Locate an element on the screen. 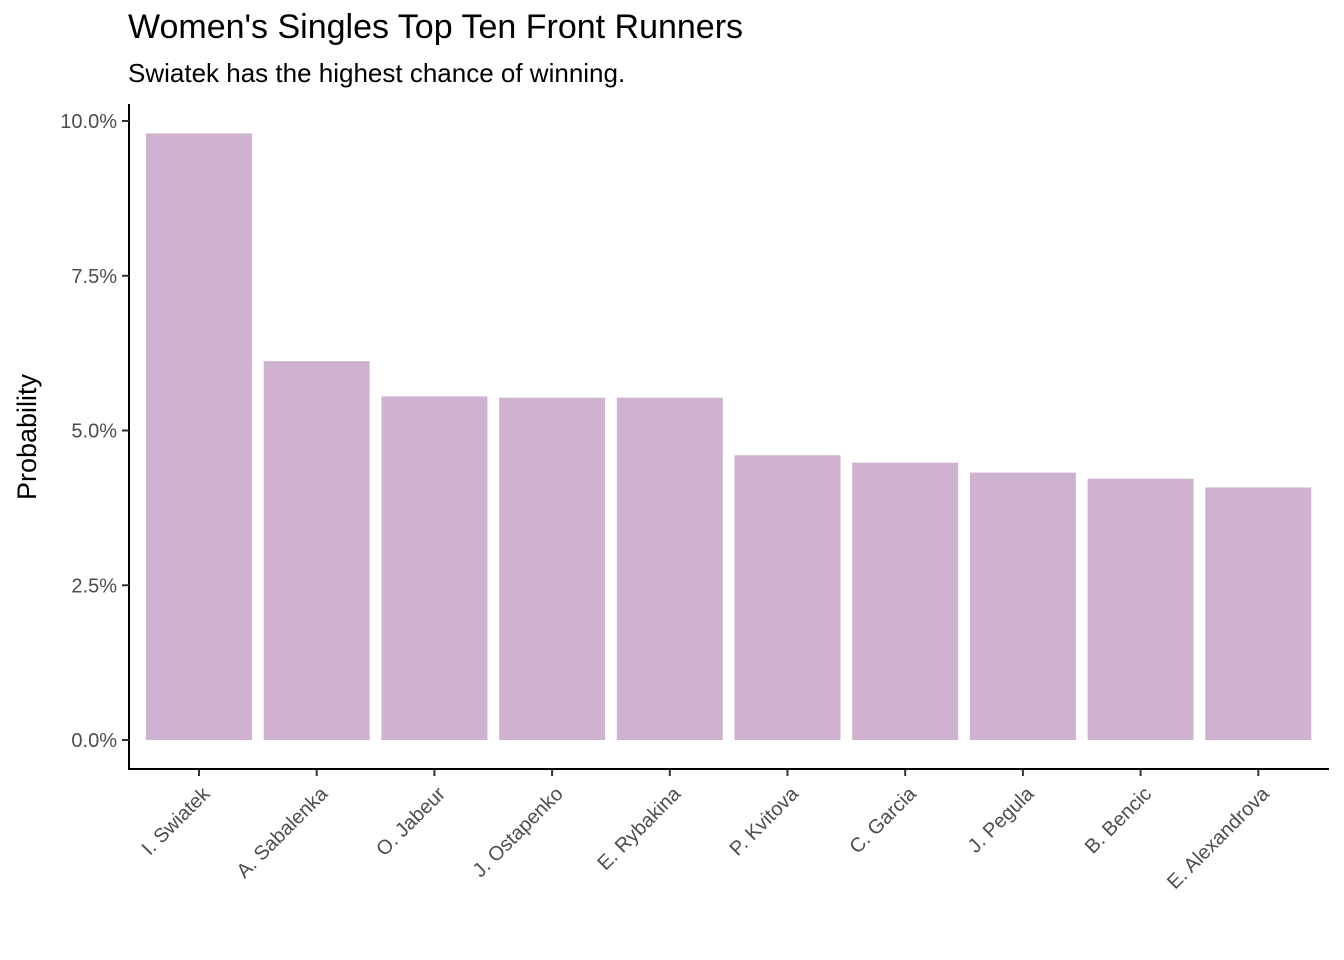 This screenshot has width=1344, height=960. x-tick-label: J. Ostapenko is located at coordinates (518, 832).